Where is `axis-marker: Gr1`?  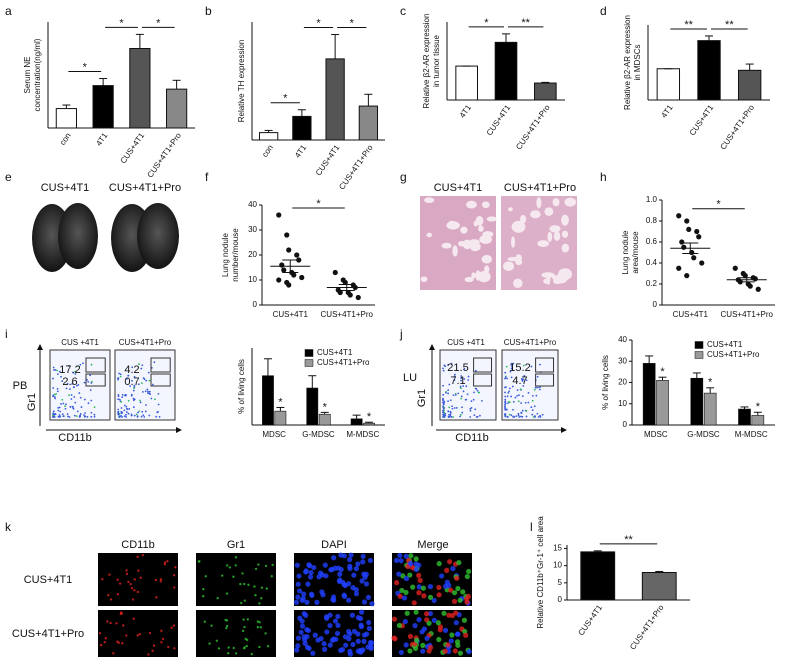 axis-marker: Gr1 is located at coordinates (422, 398).